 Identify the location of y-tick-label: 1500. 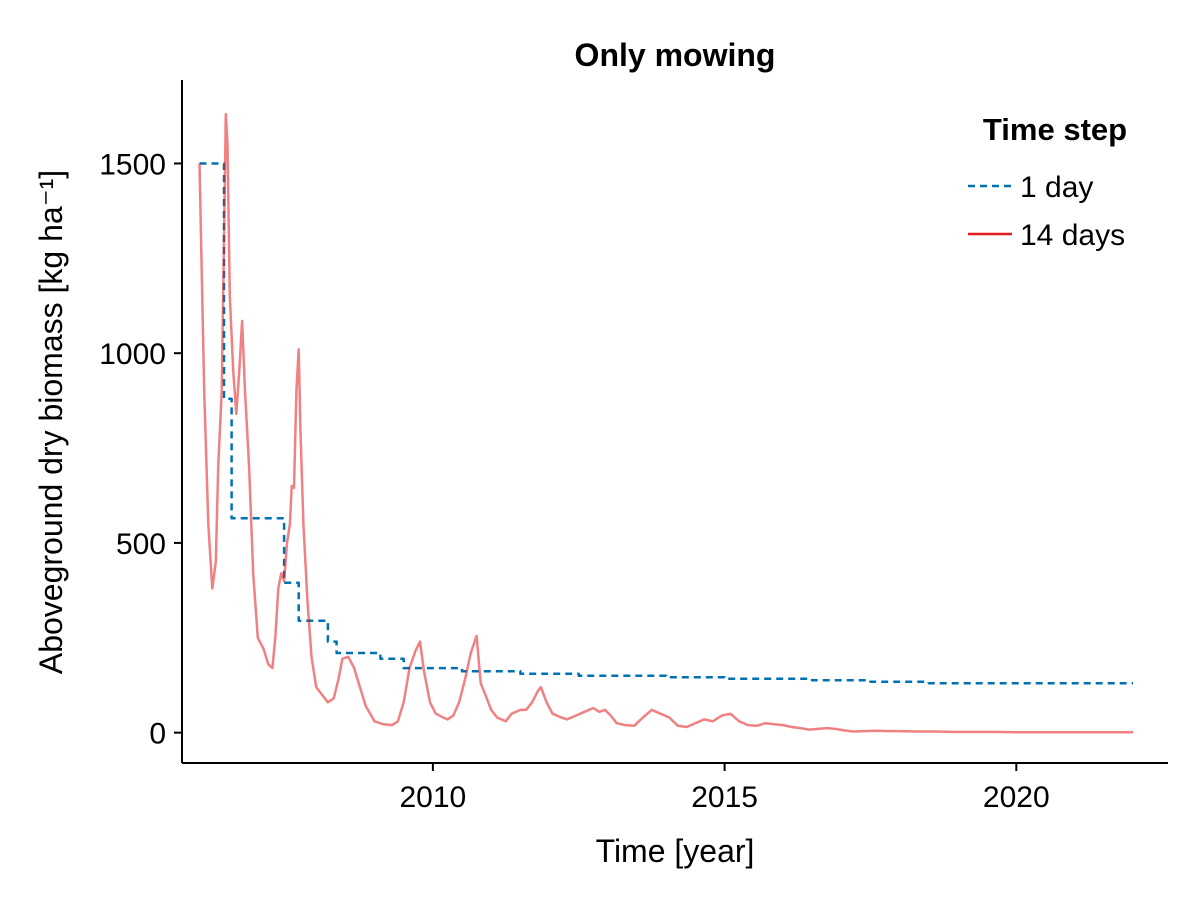
(132, 164).